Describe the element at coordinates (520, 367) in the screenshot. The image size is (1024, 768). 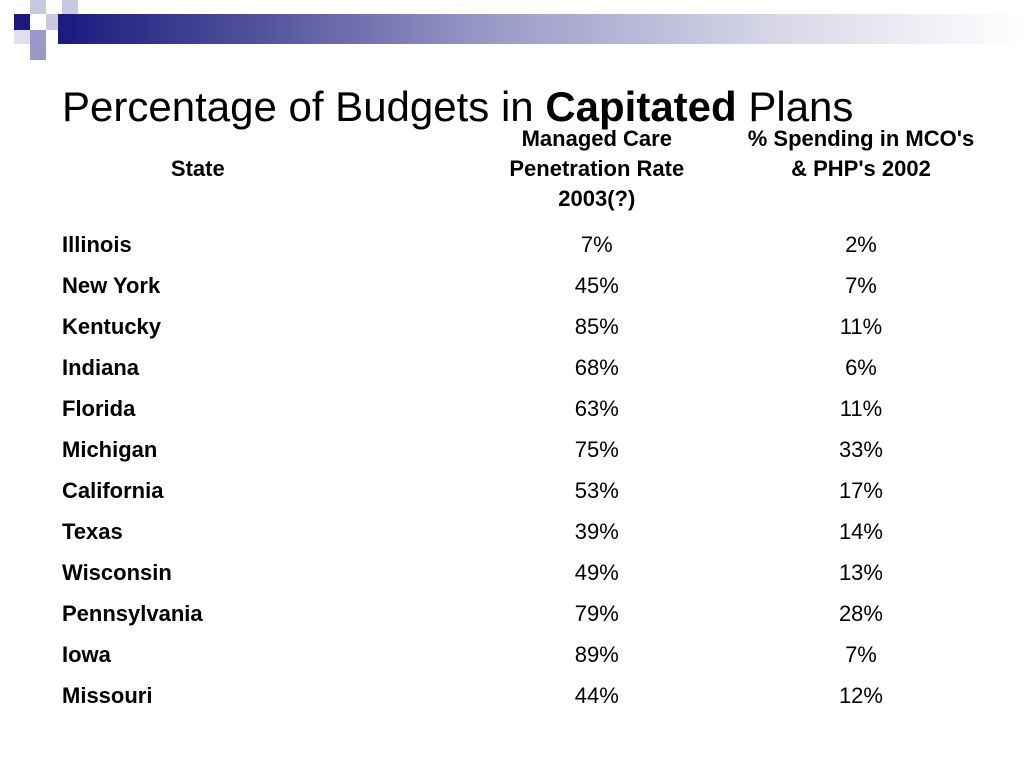
I see `table-row: Indiana 68% 6%` at that location.